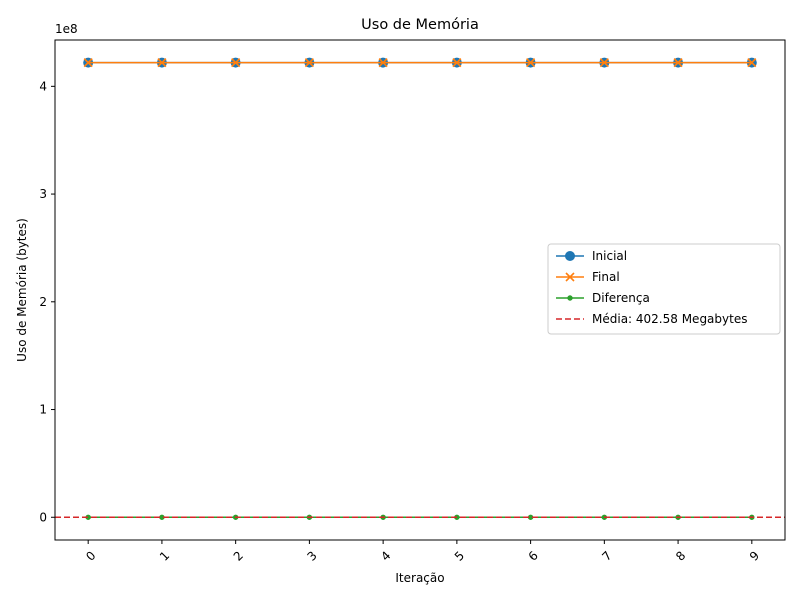  Describe the element at coordinates (43, 86) in the screenshot. I see `y-tick-label-4: 4` at that location.